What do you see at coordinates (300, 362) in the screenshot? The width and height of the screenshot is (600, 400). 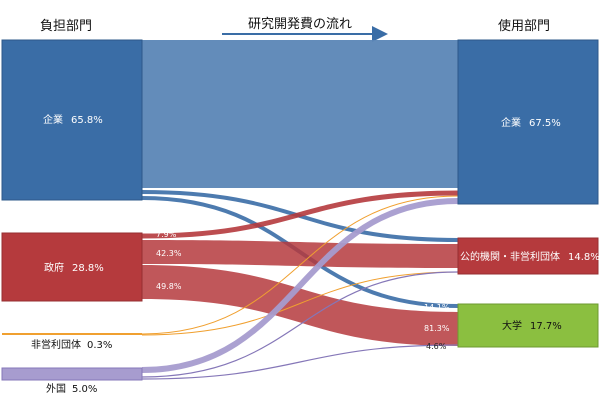 I see `flow-foreign-to-university` at bounding box center [300, 362].